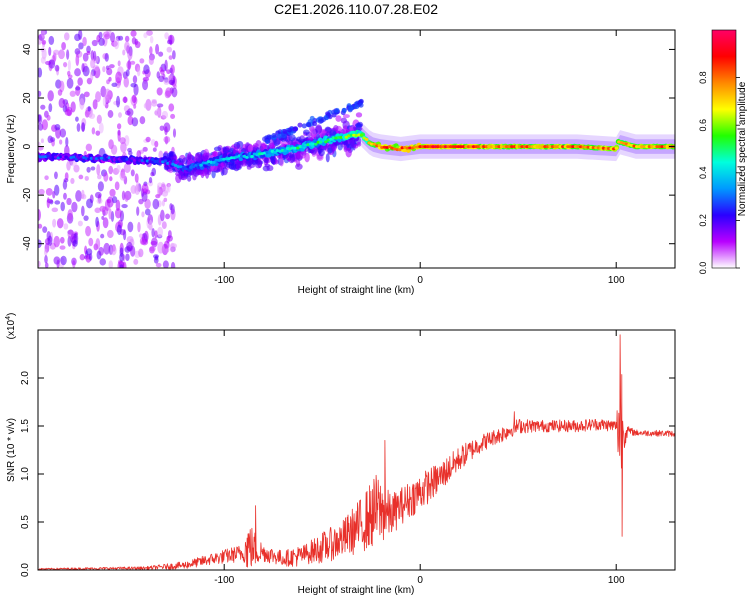 The image size is (750, 600). What do you see at coordinates (27, 49) in the screenshot?
I see `spectrogram-y-tick-label: 40` at bounding box center [27, 49].